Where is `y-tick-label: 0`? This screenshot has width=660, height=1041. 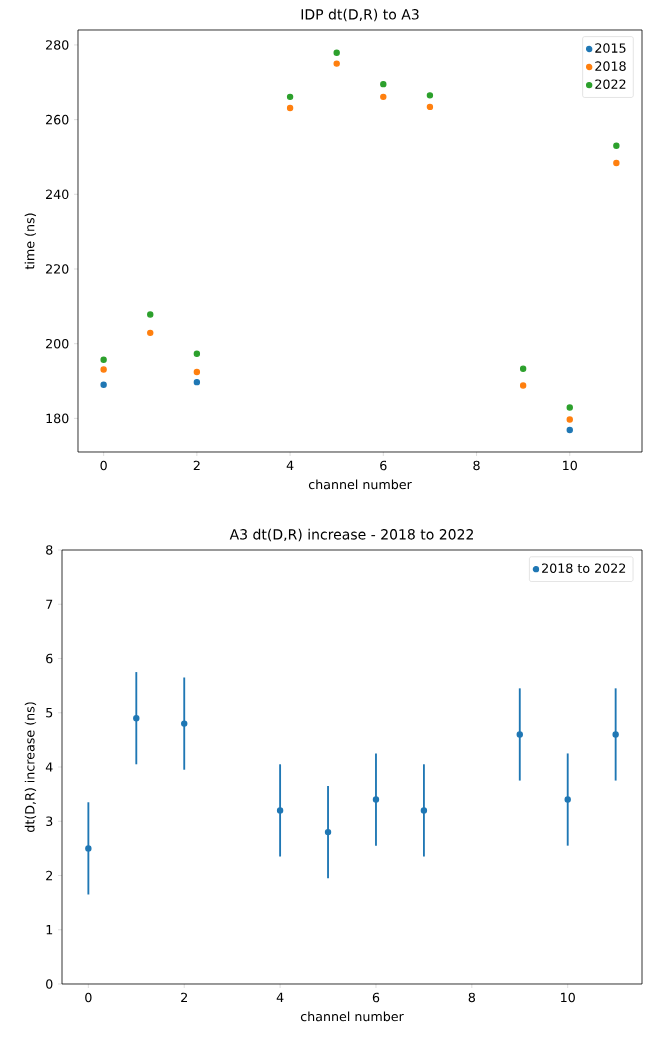
y-tick-label: 0 is located at coordinates (49, 984).